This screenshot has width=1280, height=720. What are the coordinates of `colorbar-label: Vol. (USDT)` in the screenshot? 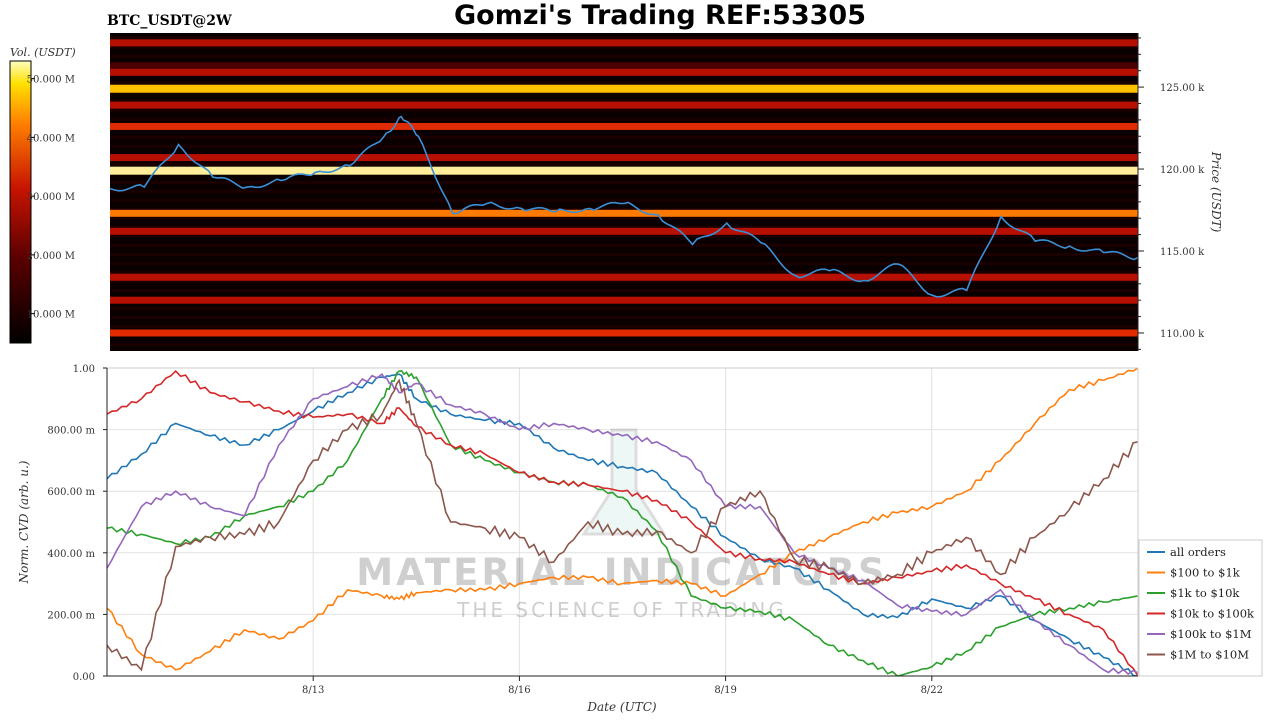 It's located at (43, 52).